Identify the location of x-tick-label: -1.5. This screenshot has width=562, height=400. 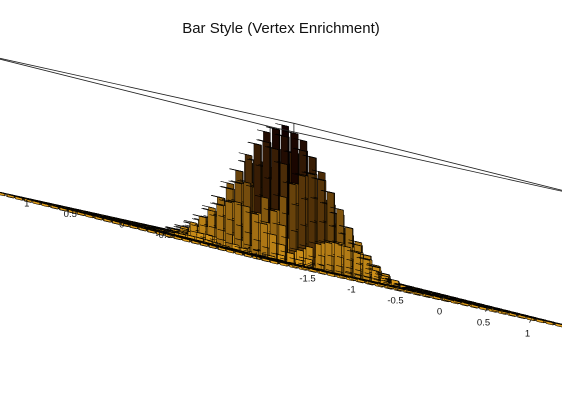
(307, 279).